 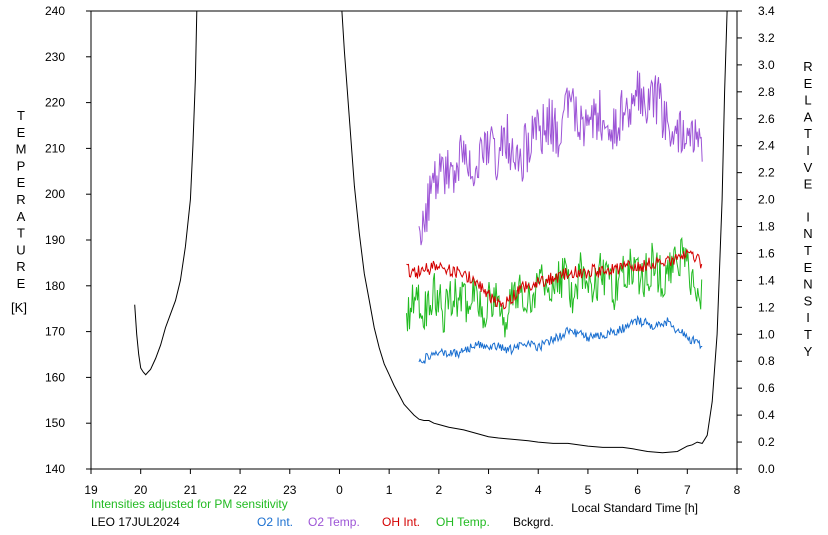 I want to click on axis-label-letter: U, so click(x=20, y=249).